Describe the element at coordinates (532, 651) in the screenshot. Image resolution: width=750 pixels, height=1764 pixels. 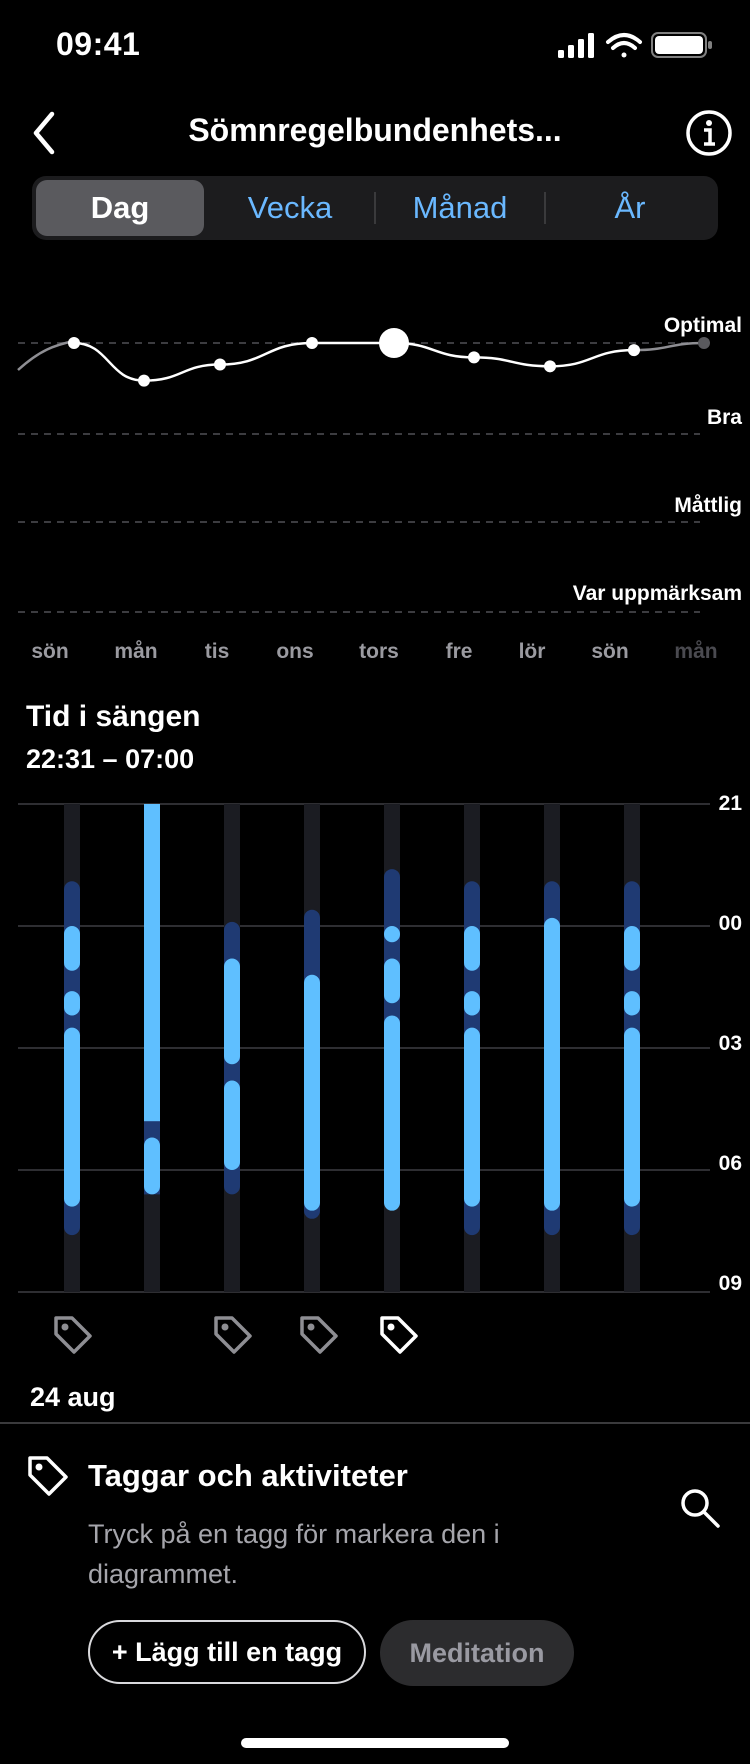
I see `x-tick-label: lör` at that location.